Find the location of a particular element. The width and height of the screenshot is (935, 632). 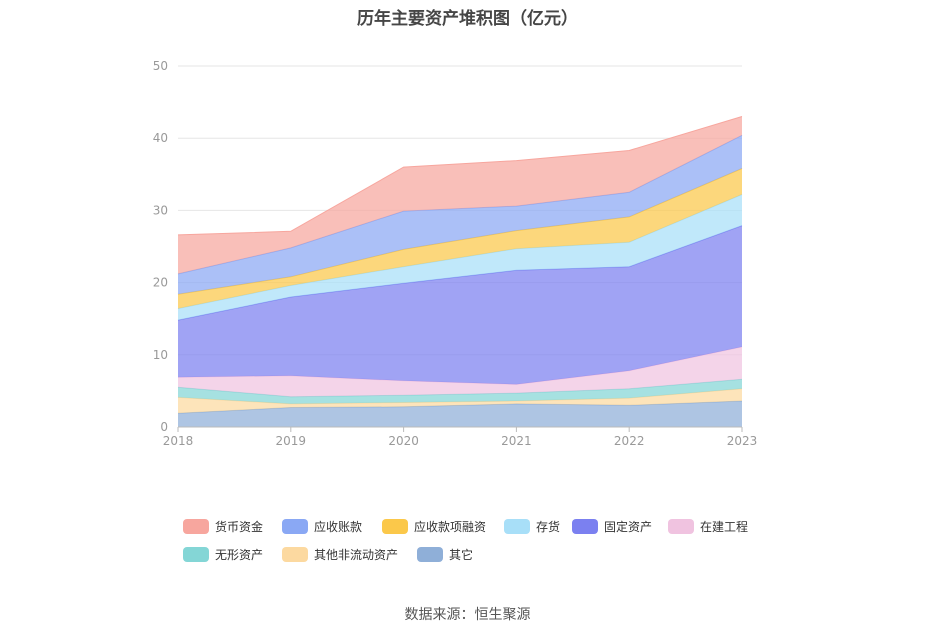

legend-label: 在建工程 is located at coordinates (724, 527).